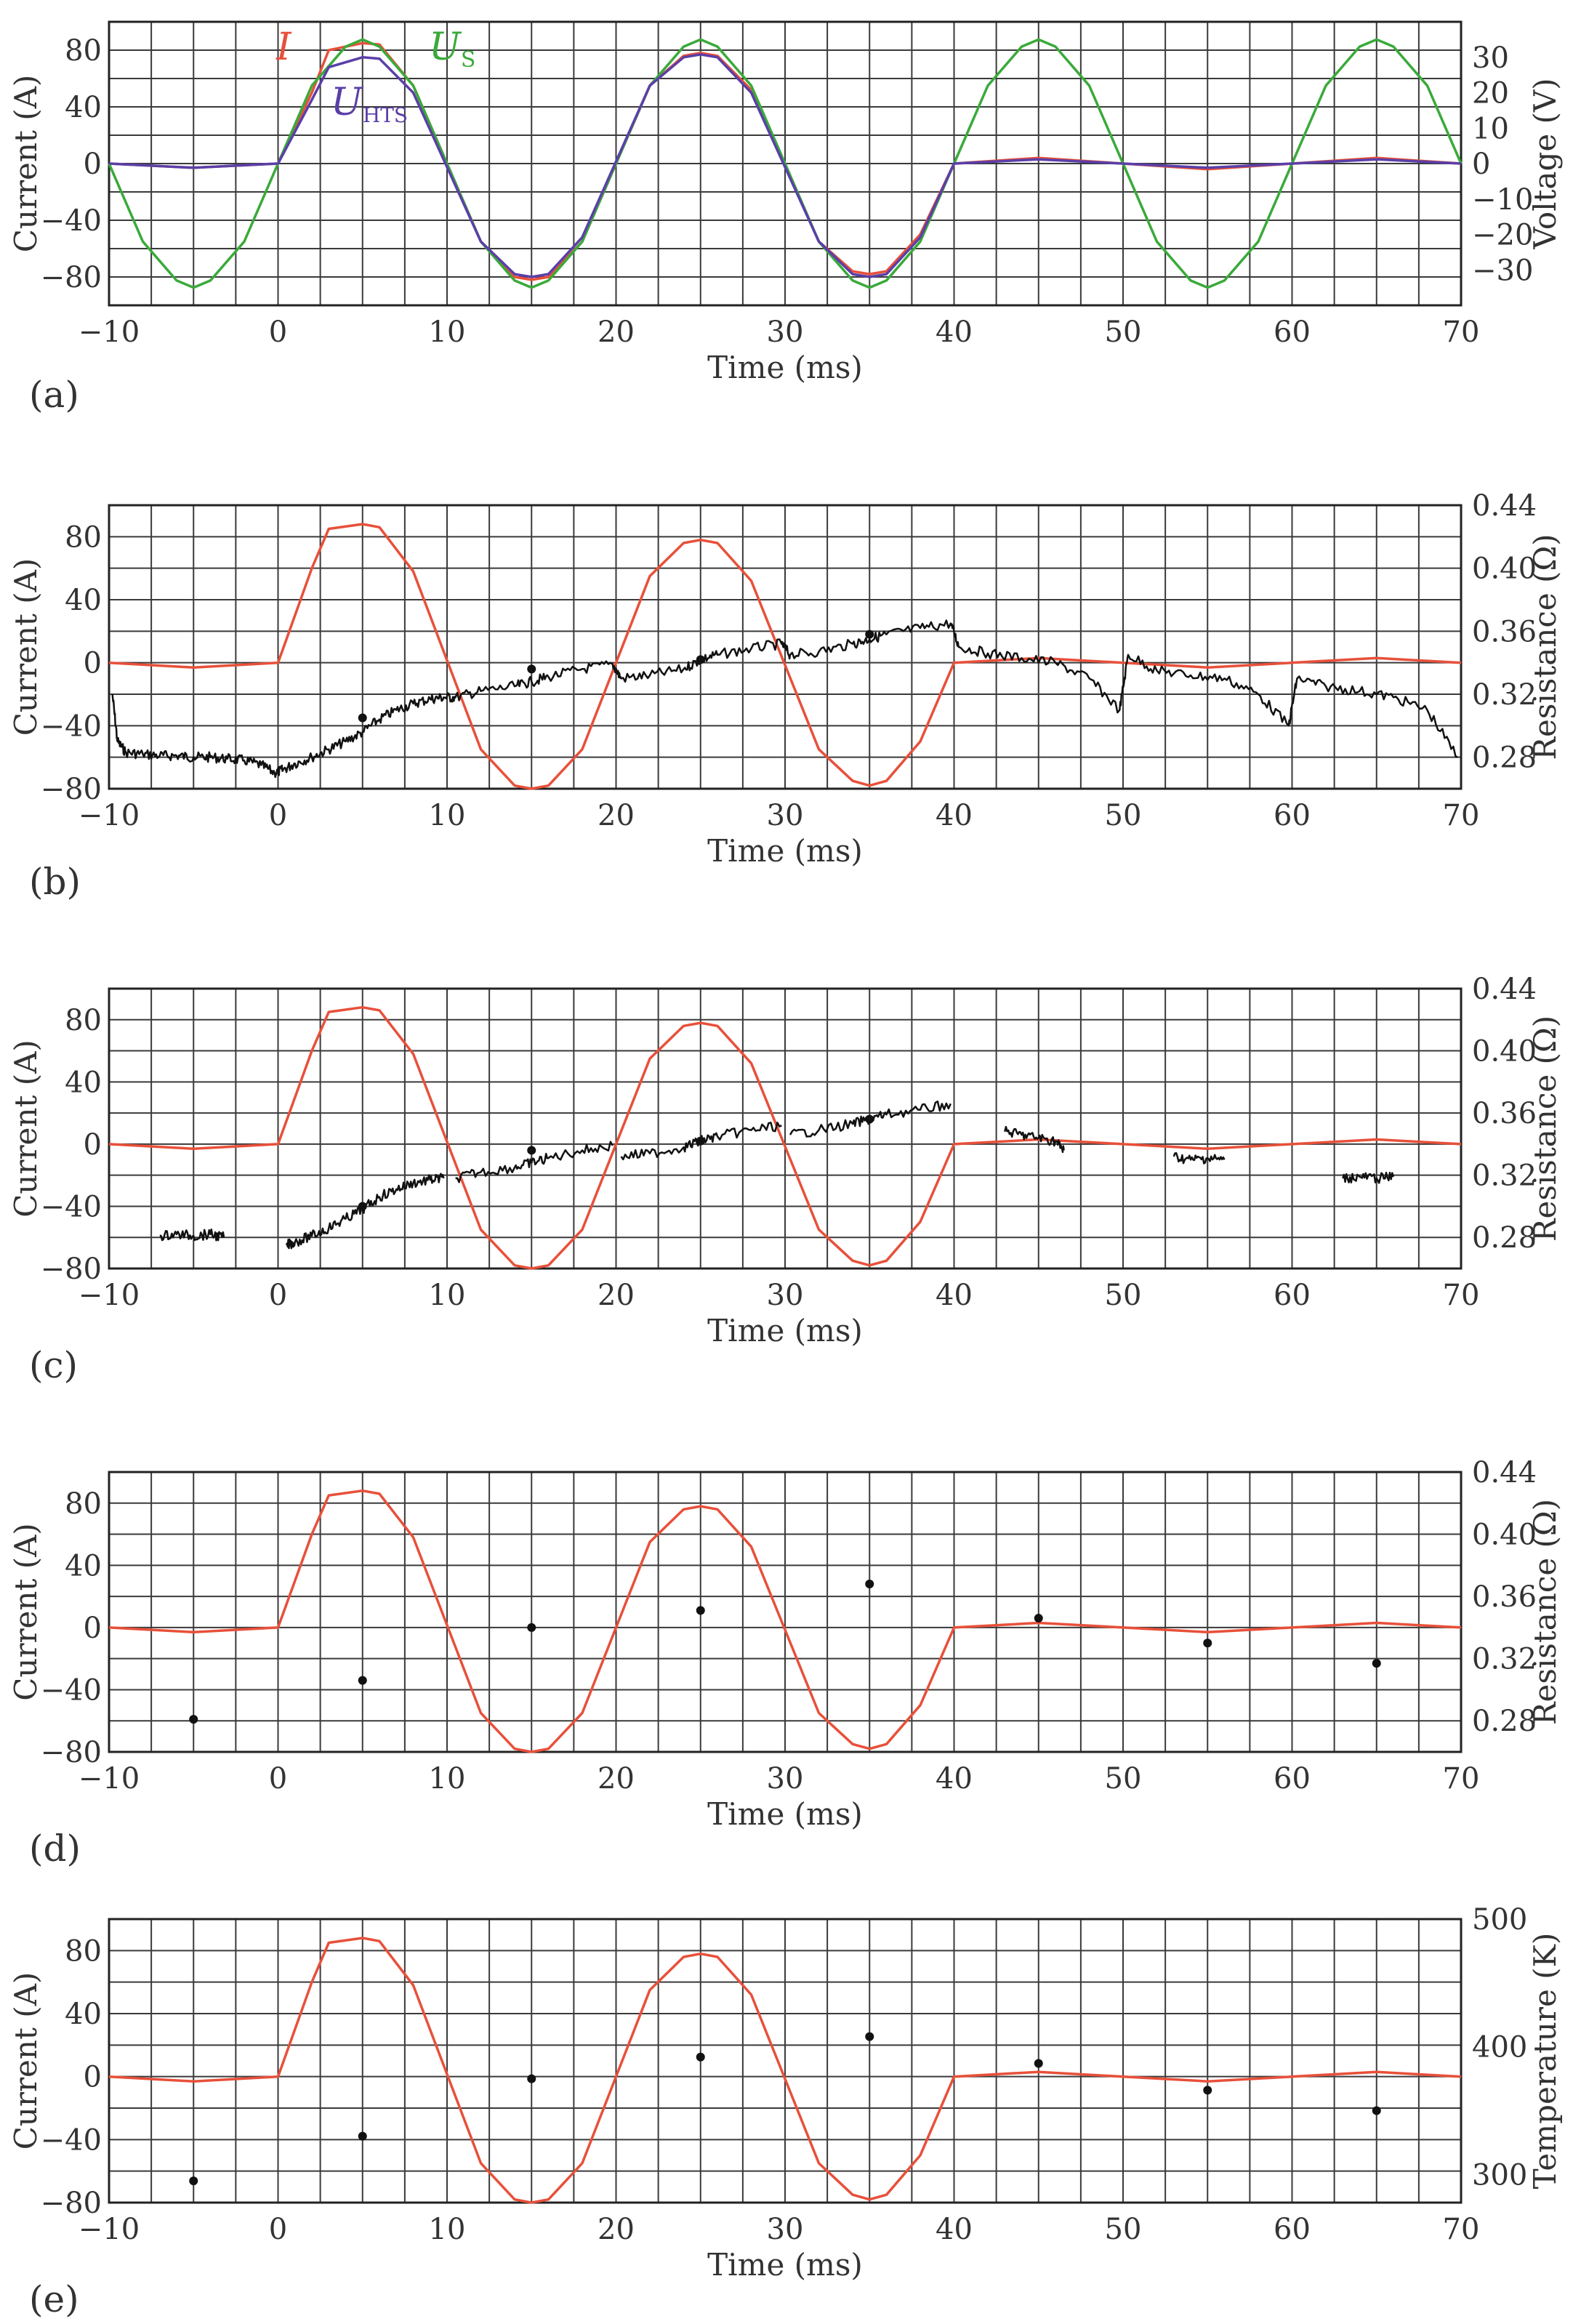 The image size is (1581, 2324). I want to click on legend-uhts: UHTS, so click(369, 104).